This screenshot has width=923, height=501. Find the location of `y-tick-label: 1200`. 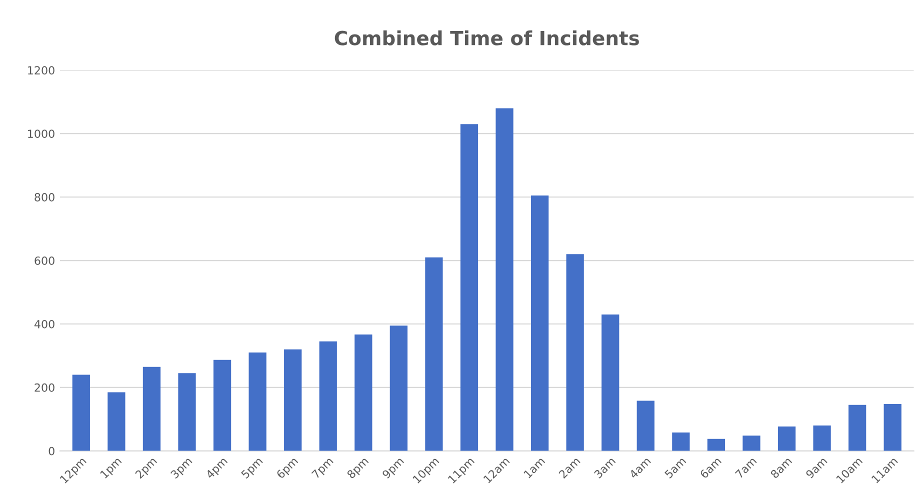

y-tick-label: 1200 is located at coordinates (41, 70).